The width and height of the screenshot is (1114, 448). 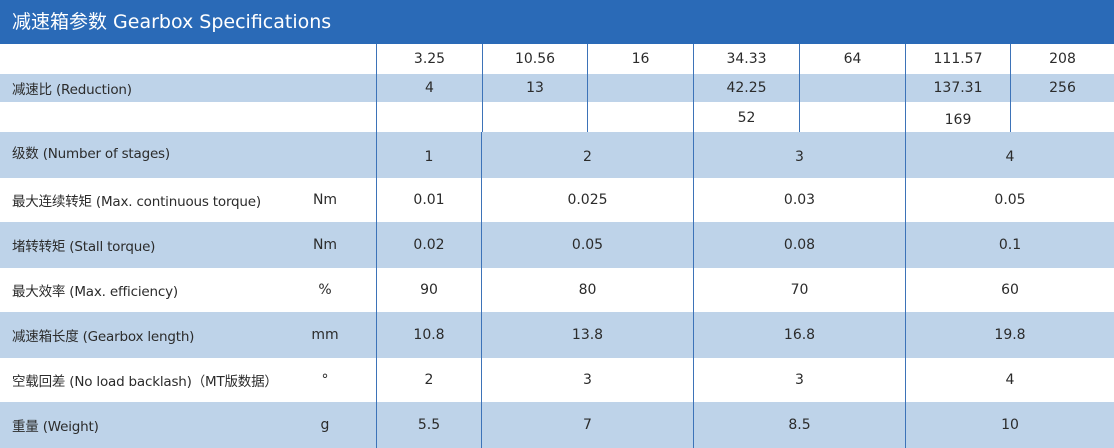 What do you see at coordinates (799, 245) in the screenshot?
I see `stall-torque-value: 0.08` at bounding box center [799, 245].